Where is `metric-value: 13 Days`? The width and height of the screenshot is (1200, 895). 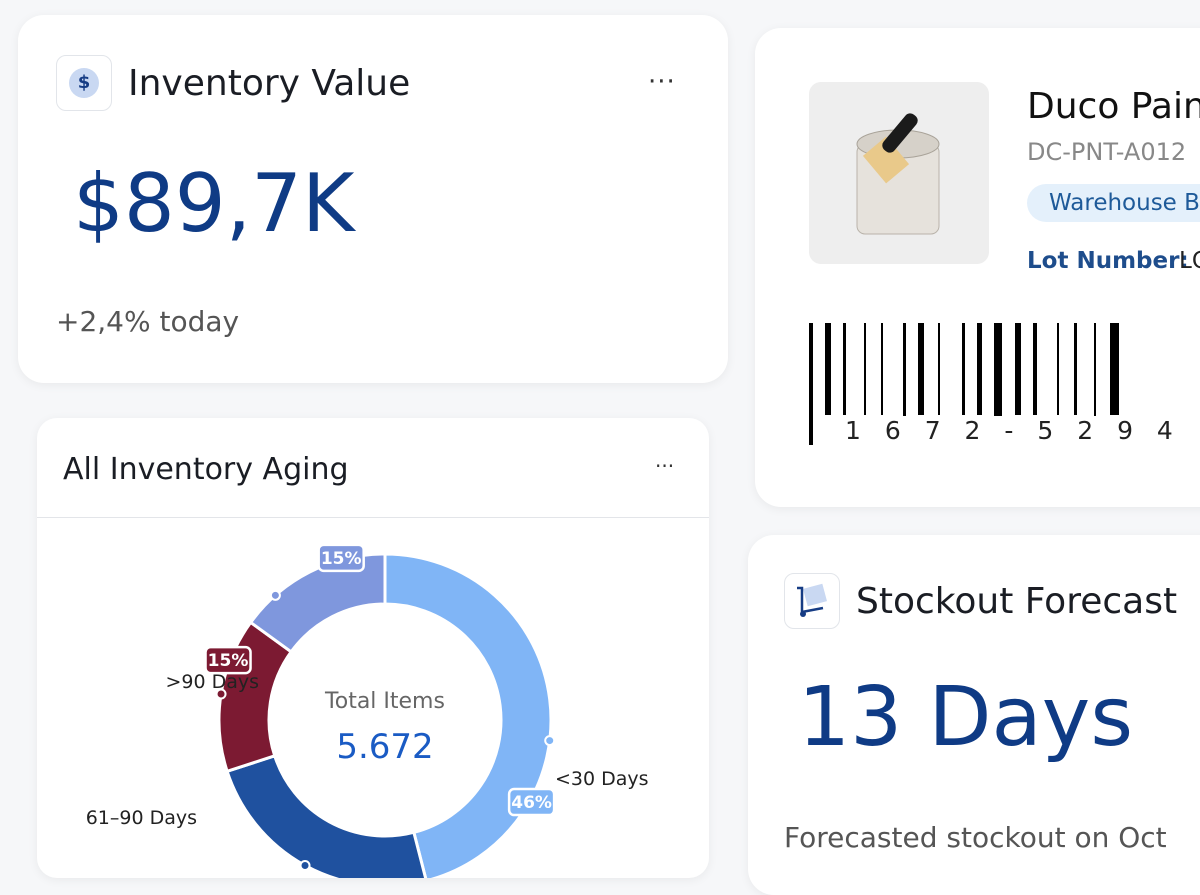
metric-value: 13 Days is located at coordinates (966, 717).